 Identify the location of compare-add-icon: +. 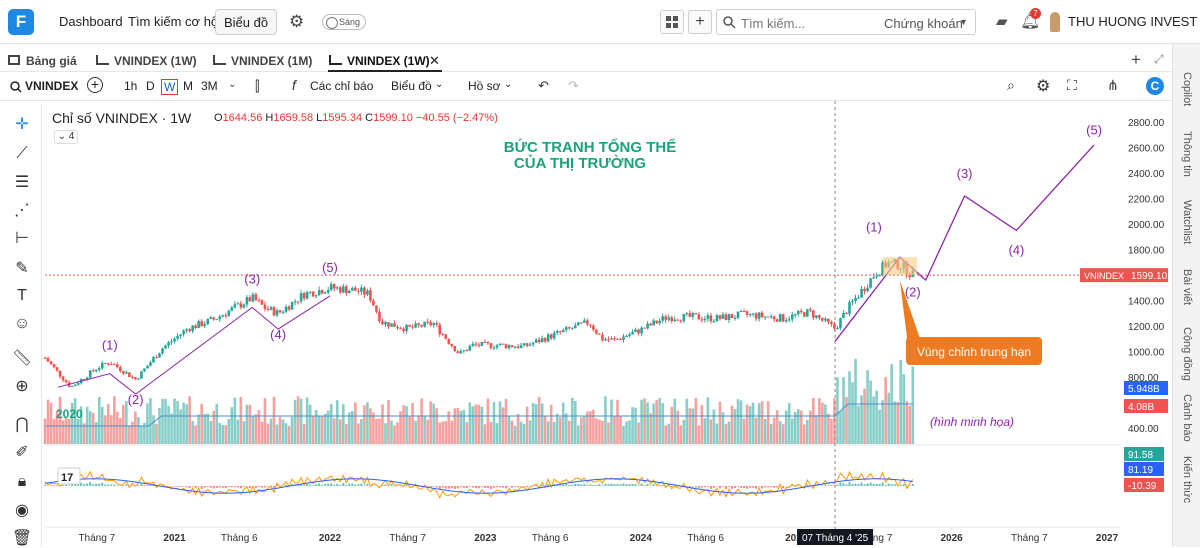
(95, 85).